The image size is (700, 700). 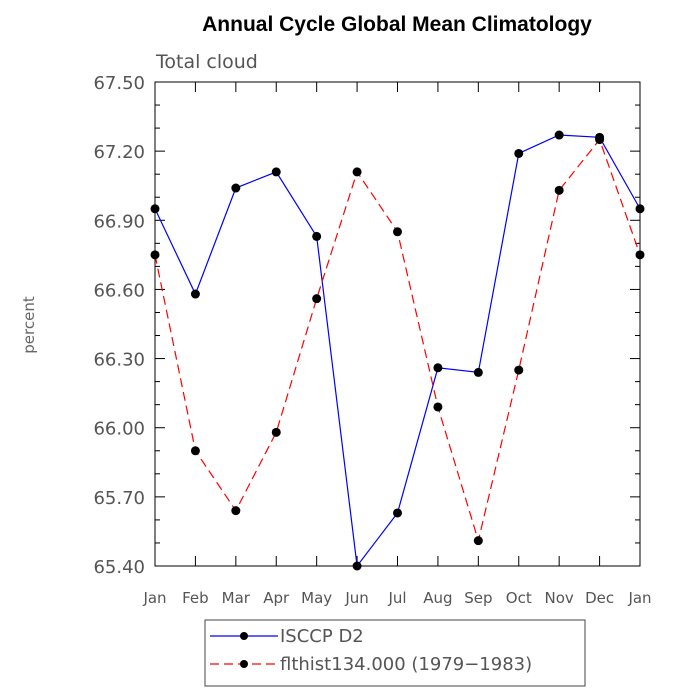 I want to click on legend: ISCCP D2 flthist134.000 (1979−1983), so click(x=395, y=653).